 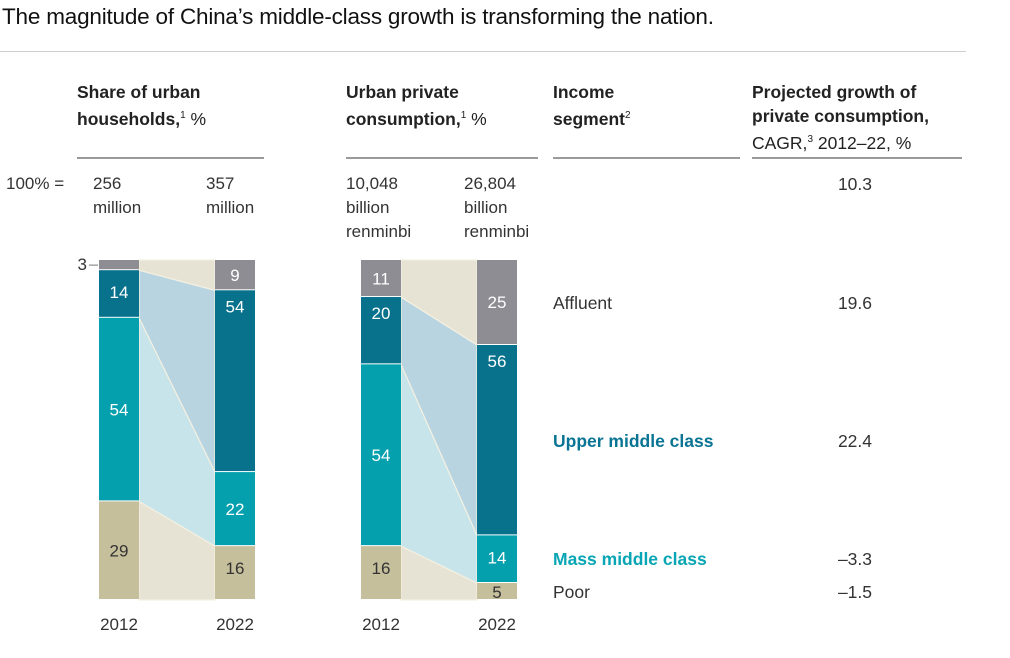 I want to click on bar-value-label: 56, so click(x=497, y=361).